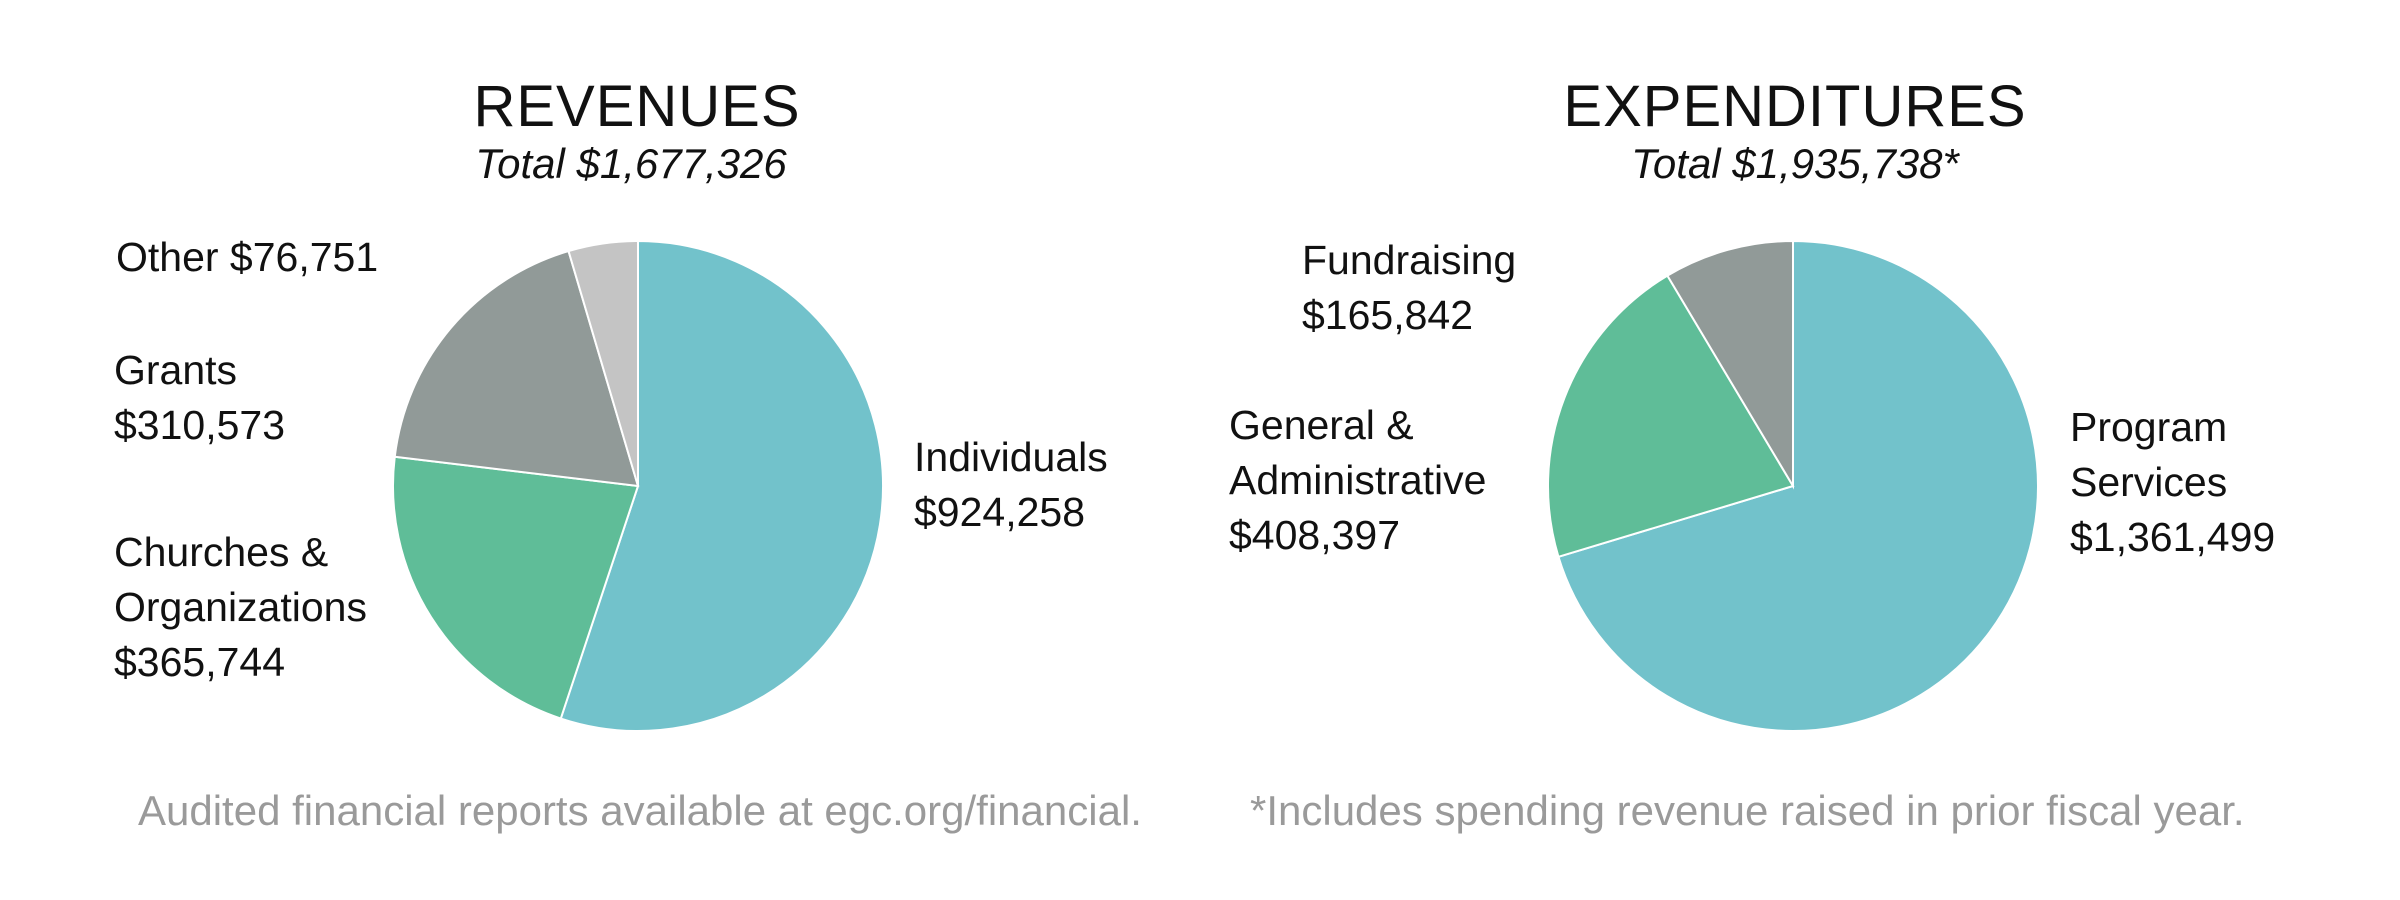 The height and width of the screenshot is (900, 2400). What do you see at coordinates (2173, 482) in the screenshot?
I see `expenditure-label-program-services: Program Services $1,361,499` at bounding box center [2173, 482].